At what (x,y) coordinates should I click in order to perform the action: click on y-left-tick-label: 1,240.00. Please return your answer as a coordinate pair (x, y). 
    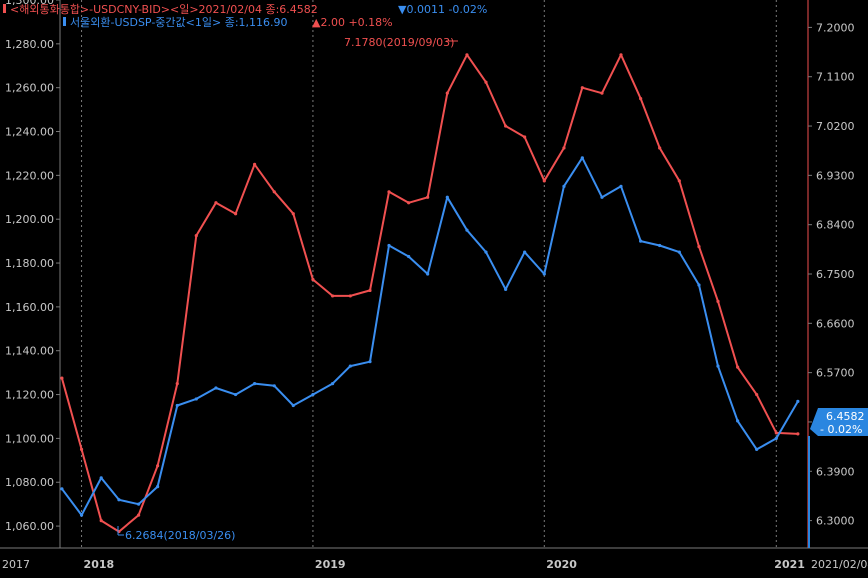
    Looking at the image, I should click on (29, 132).